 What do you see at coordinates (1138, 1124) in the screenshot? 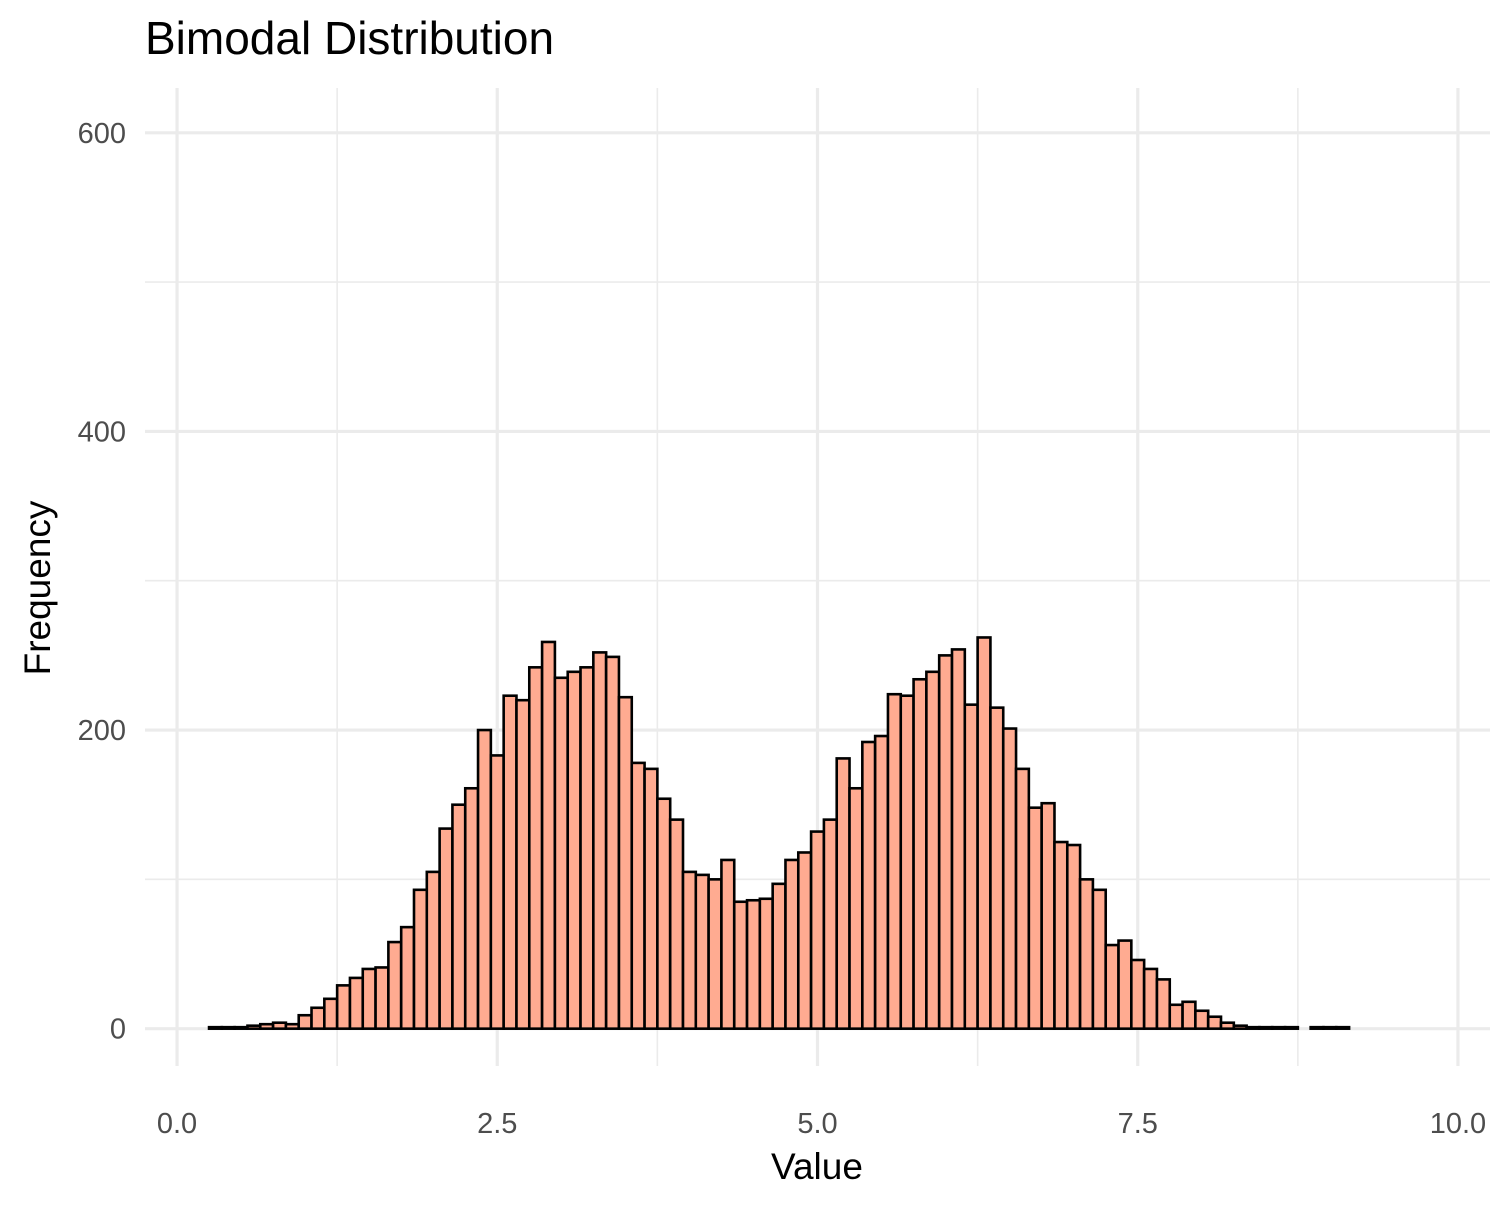
I see `x-tick-label: 7.5` at bounding box center [1138, 1124].